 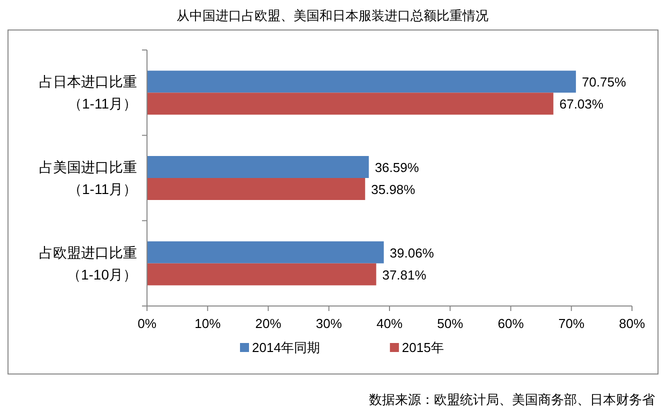 I want to click on x-tick-label: 80%, so click(x=632, y=323).